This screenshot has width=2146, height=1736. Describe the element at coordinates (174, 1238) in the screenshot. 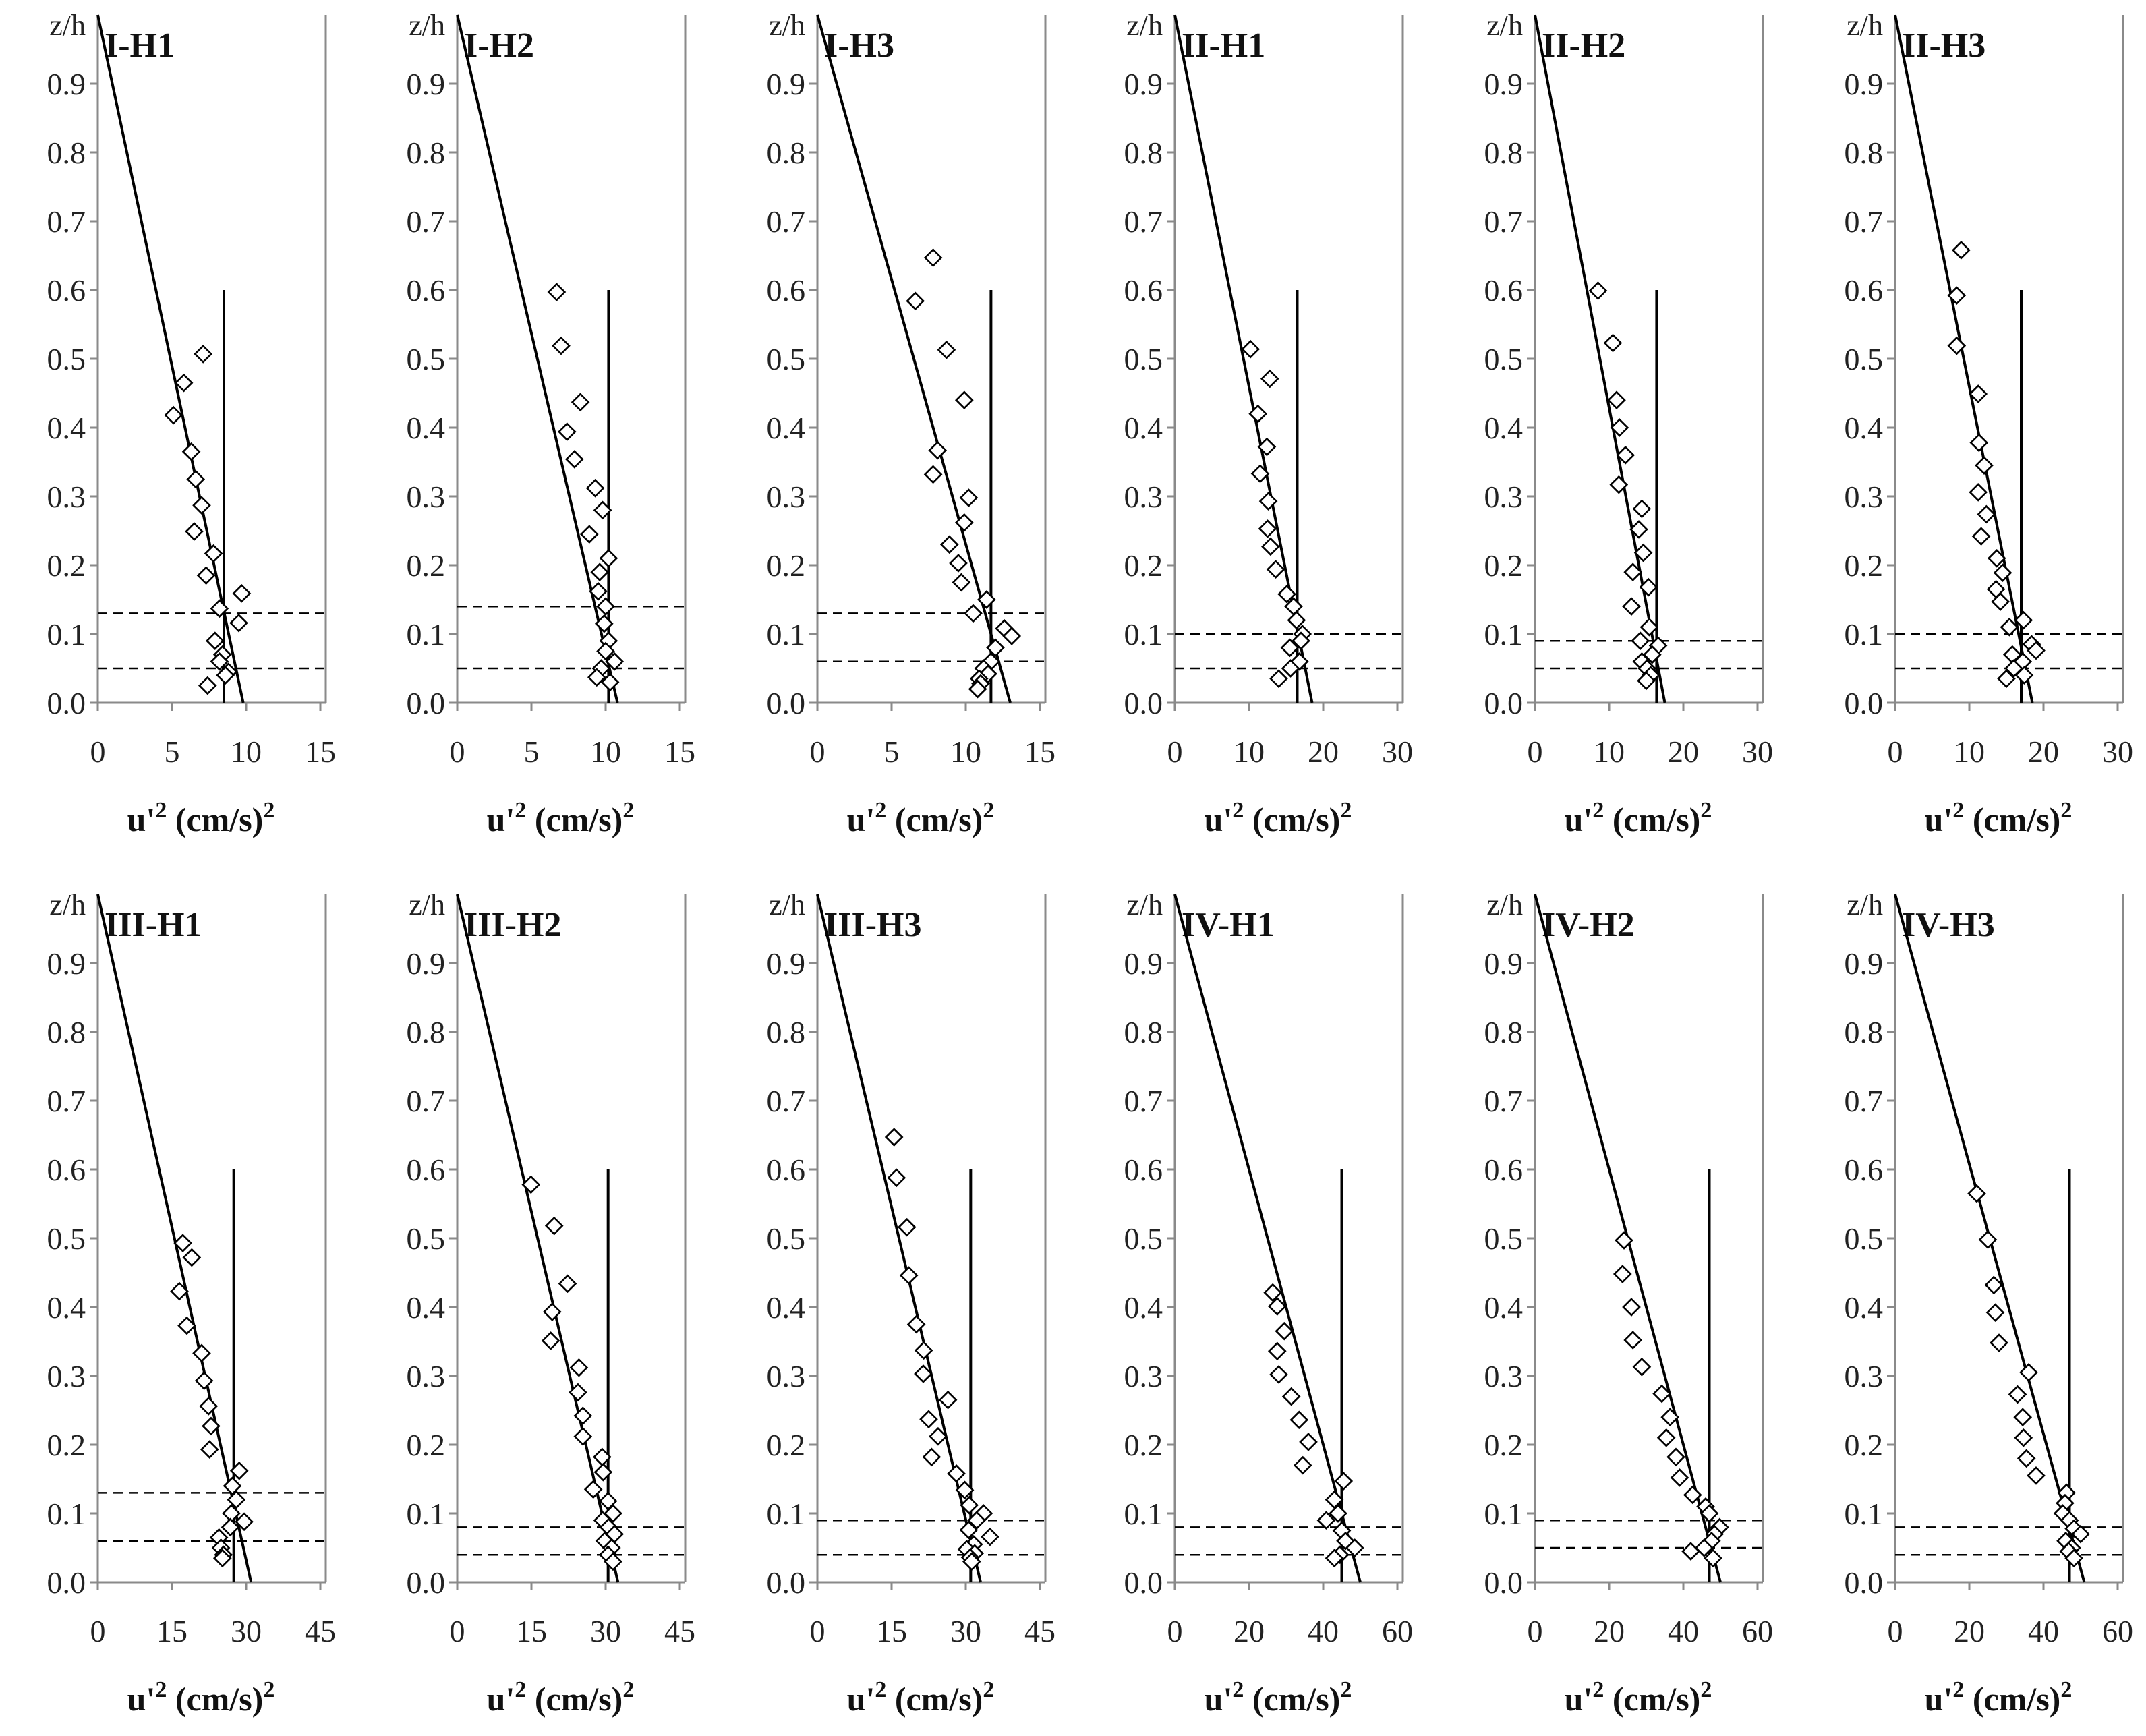

I see `fit-line` at that location.